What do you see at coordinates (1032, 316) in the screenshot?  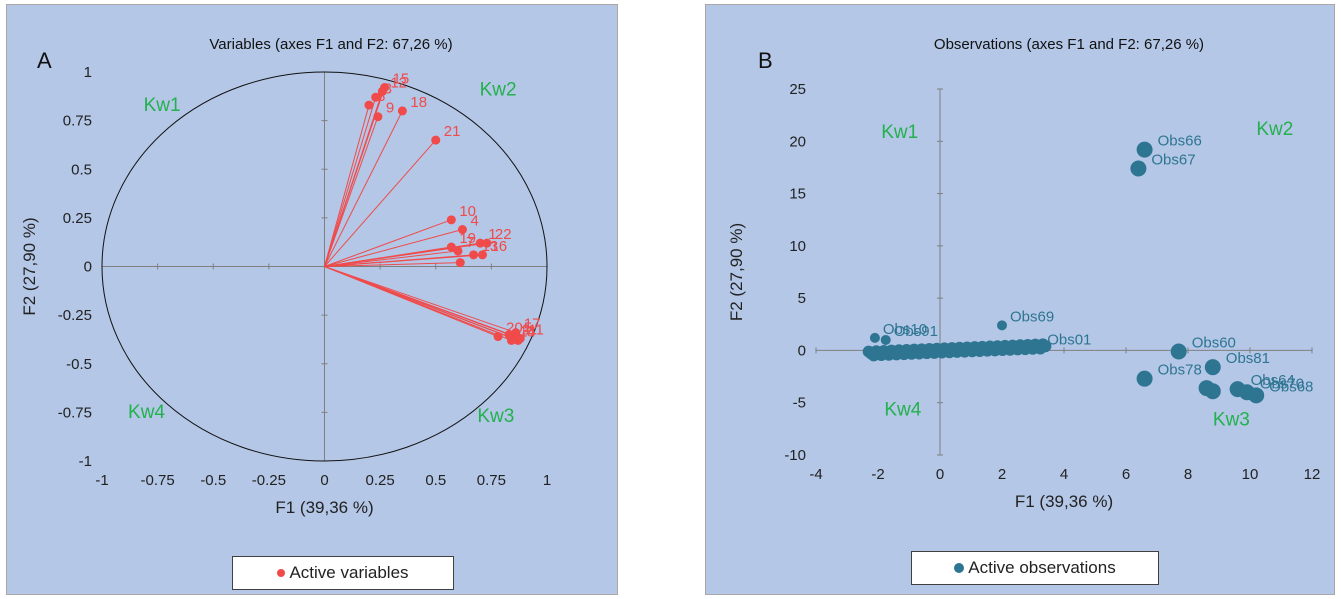 I see `point-label: Obs69` at bounding box center [1032, 316].